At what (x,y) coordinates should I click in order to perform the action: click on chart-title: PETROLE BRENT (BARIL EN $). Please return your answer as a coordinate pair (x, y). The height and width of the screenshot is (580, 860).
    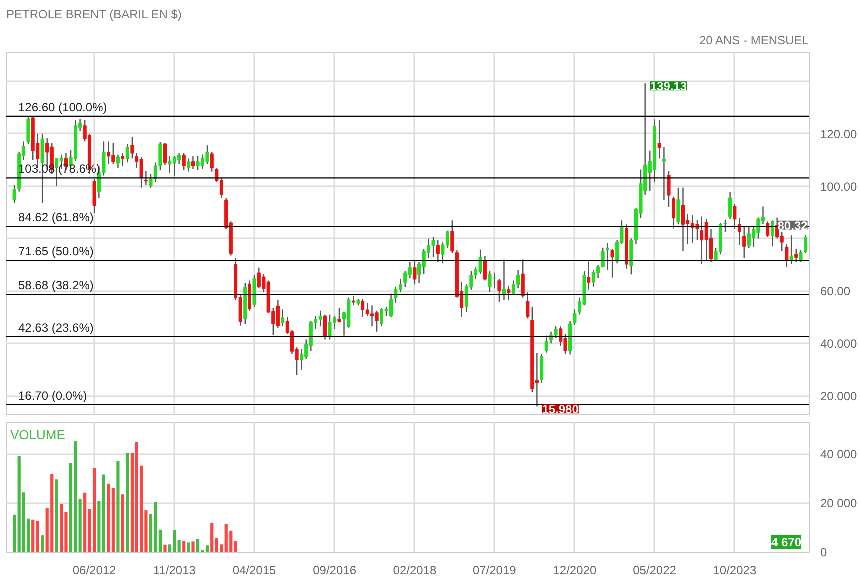
    Looking at the image, I should click on (94, 15).